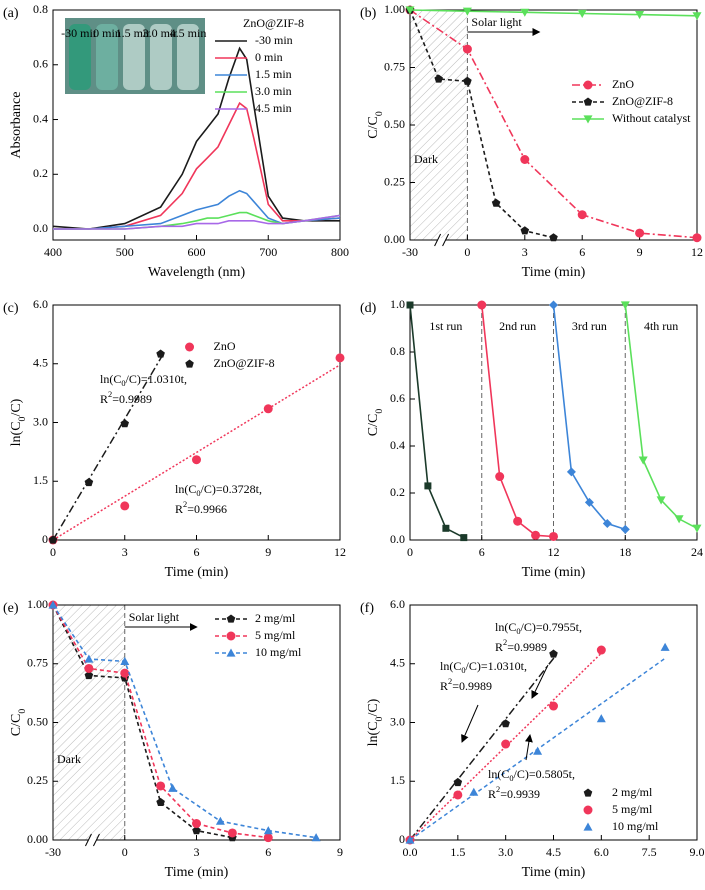 The width and height of the screenshot is (705, 890). What do you see at coordinates (11, 608) in the screenshot?
I see `panel-label: (e)` at bounding box center [11, 608].